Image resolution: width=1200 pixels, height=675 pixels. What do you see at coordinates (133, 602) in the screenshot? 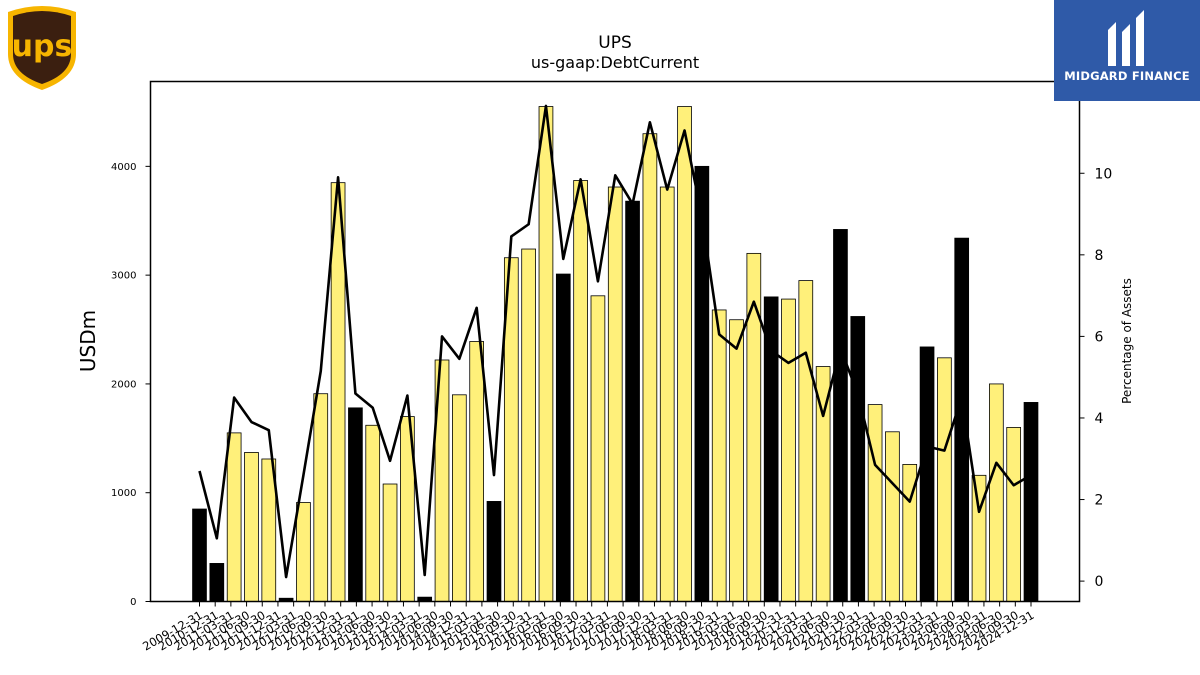
I see `y-tick-label: 0` at bounding box center [133, 602].